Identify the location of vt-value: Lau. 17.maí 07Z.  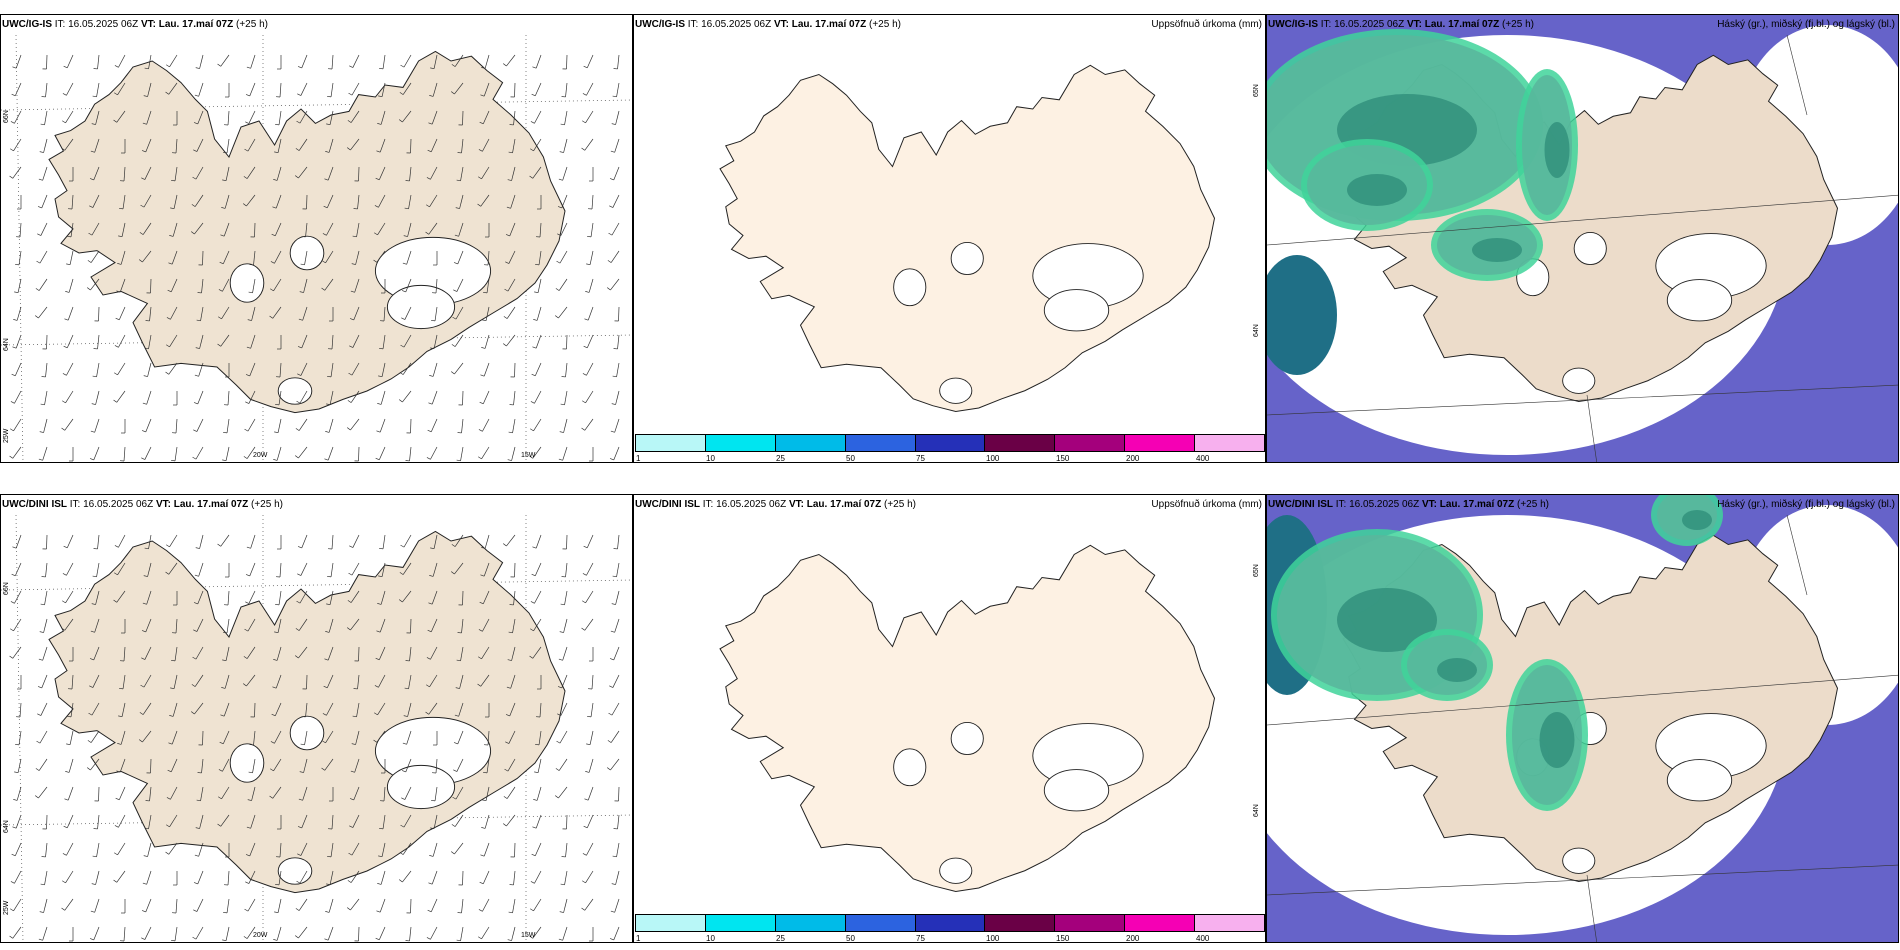
(829, 24).